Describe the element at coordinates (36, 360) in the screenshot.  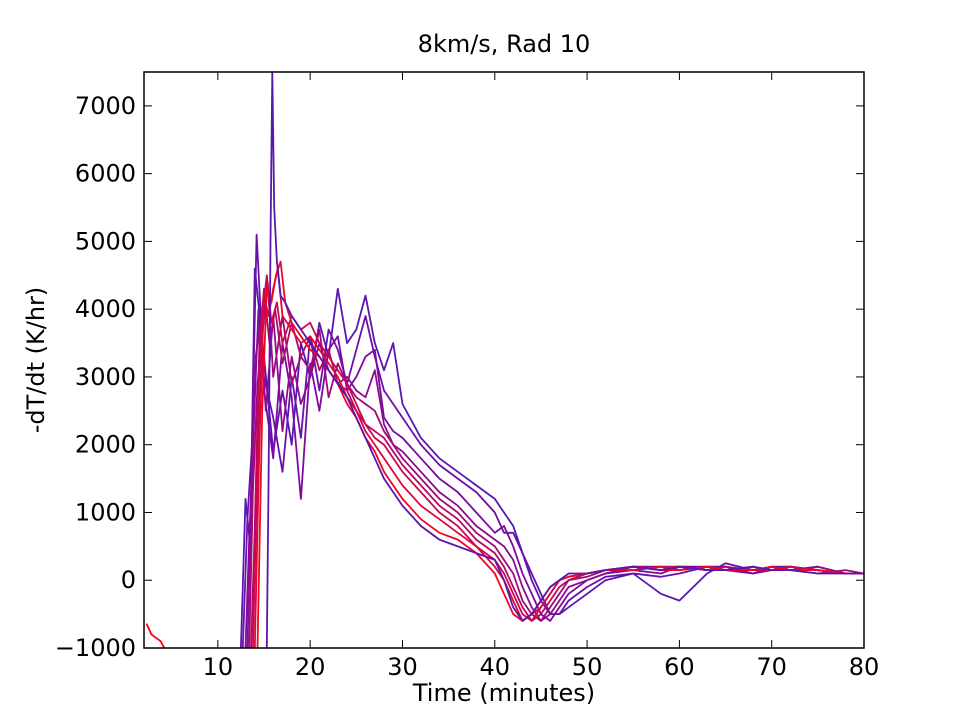
I see `y-axis-title: -dT/dt (K/hr)` at that location.